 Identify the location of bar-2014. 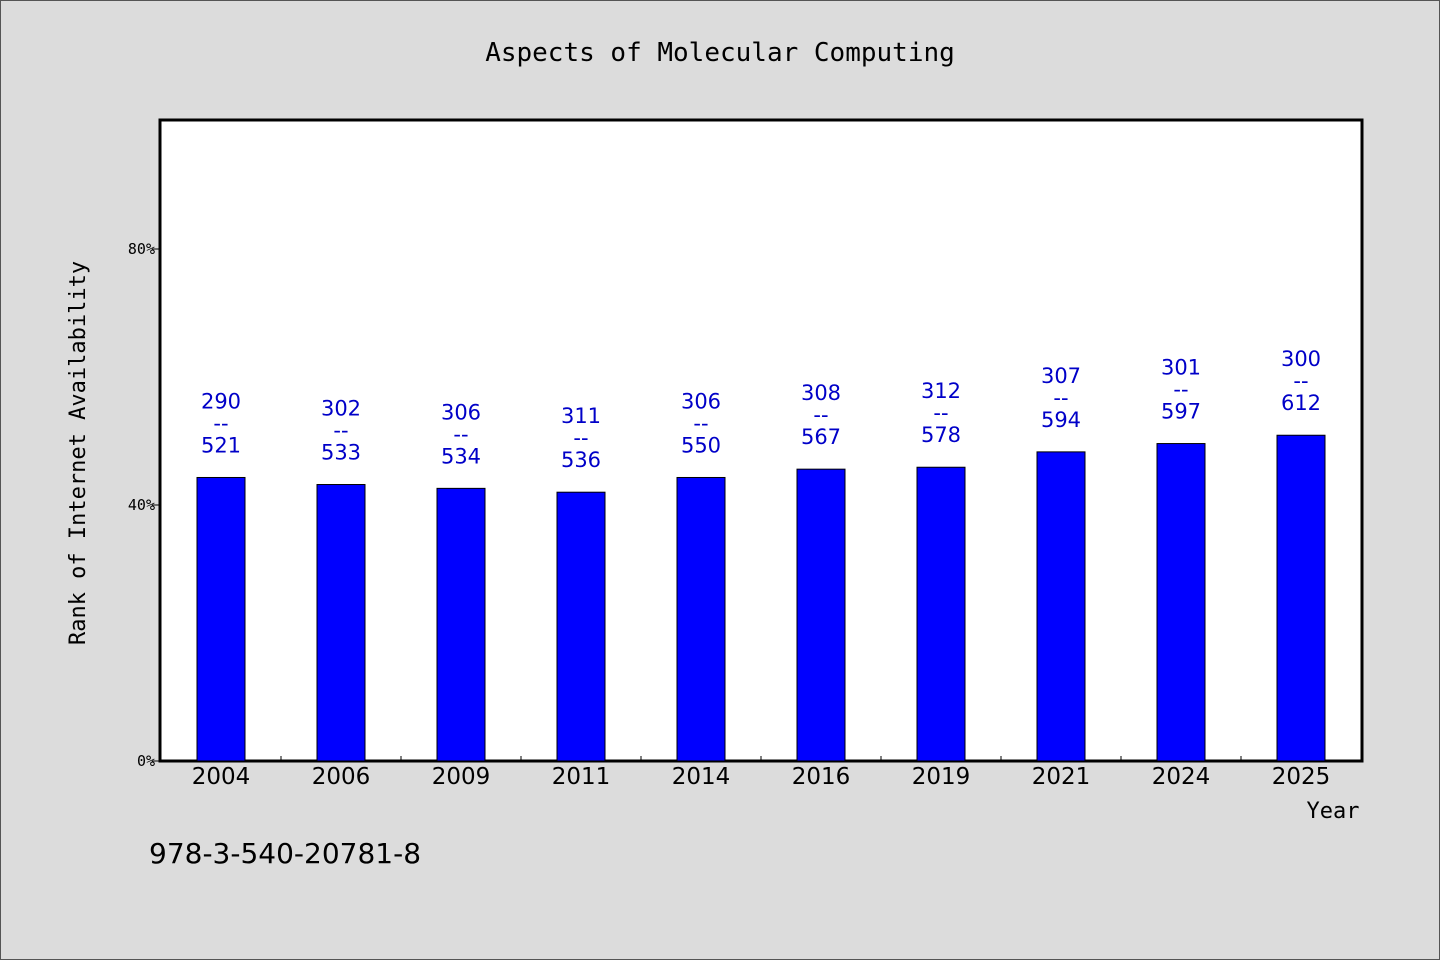
(701, 619).